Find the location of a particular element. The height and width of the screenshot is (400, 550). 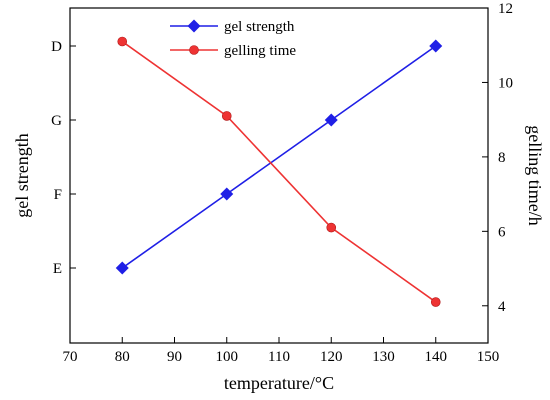

legend-gelling-time-marker is located at coordinates (194, 50).